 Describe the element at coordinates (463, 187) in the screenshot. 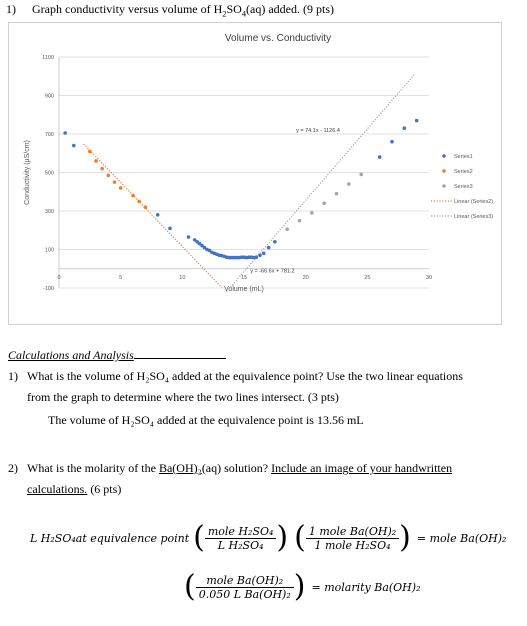

I see `legend-label: Series3` at that location.